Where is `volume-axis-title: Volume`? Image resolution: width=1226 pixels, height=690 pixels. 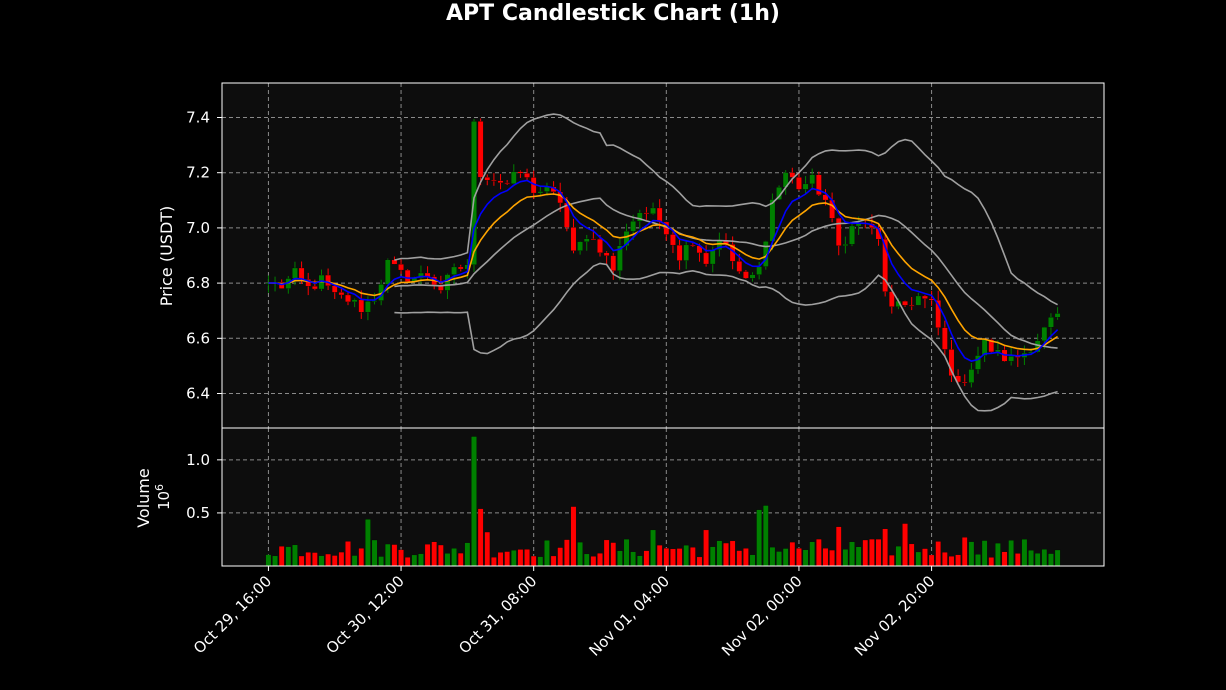 volume-axis-title: Volume is located at coordinates (143, 498).